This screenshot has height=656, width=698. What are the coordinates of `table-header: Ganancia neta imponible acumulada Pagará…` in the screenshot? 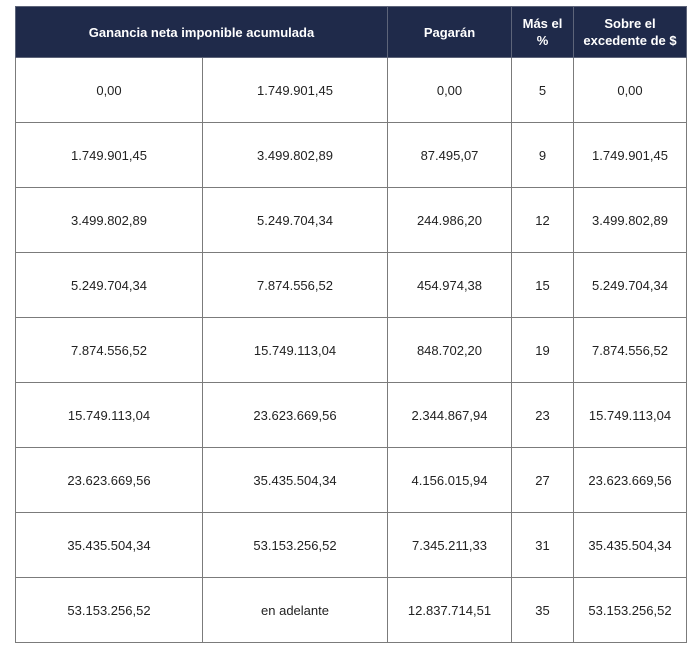 It's located at (351, 32).